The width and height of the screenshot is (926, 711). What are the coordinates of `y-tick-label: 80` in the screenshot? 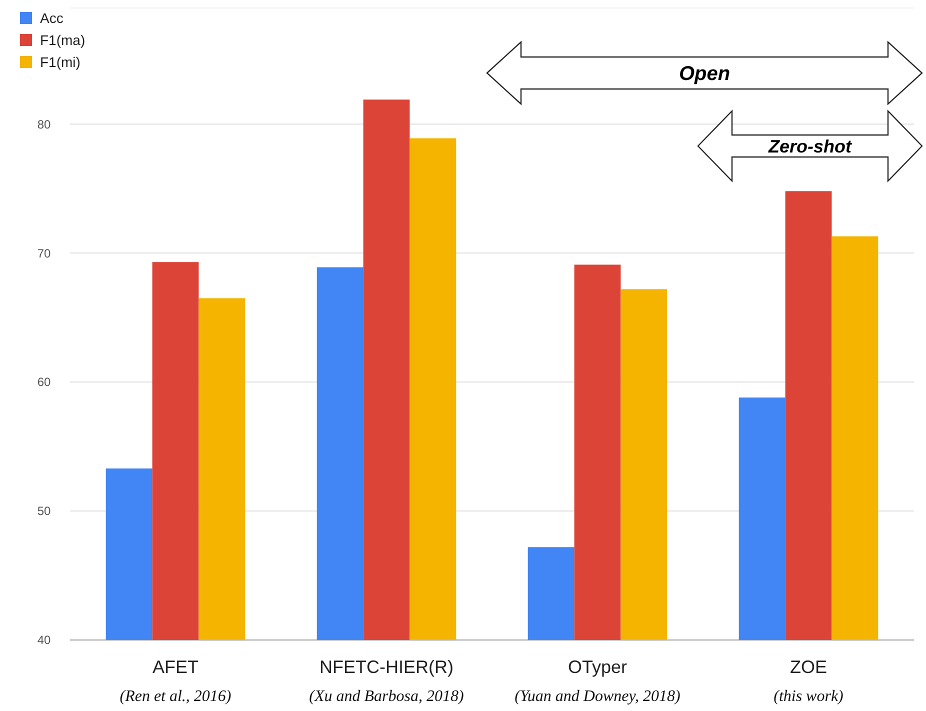 It's located at (44, 124).